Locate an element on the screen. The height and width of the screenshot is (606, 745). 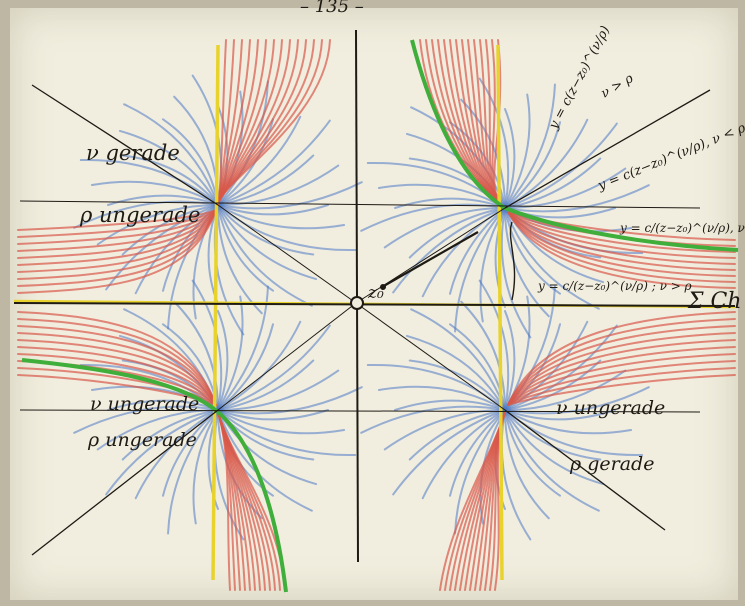
label-right-axis: Σ Ch is located at coordinates (714, 301).